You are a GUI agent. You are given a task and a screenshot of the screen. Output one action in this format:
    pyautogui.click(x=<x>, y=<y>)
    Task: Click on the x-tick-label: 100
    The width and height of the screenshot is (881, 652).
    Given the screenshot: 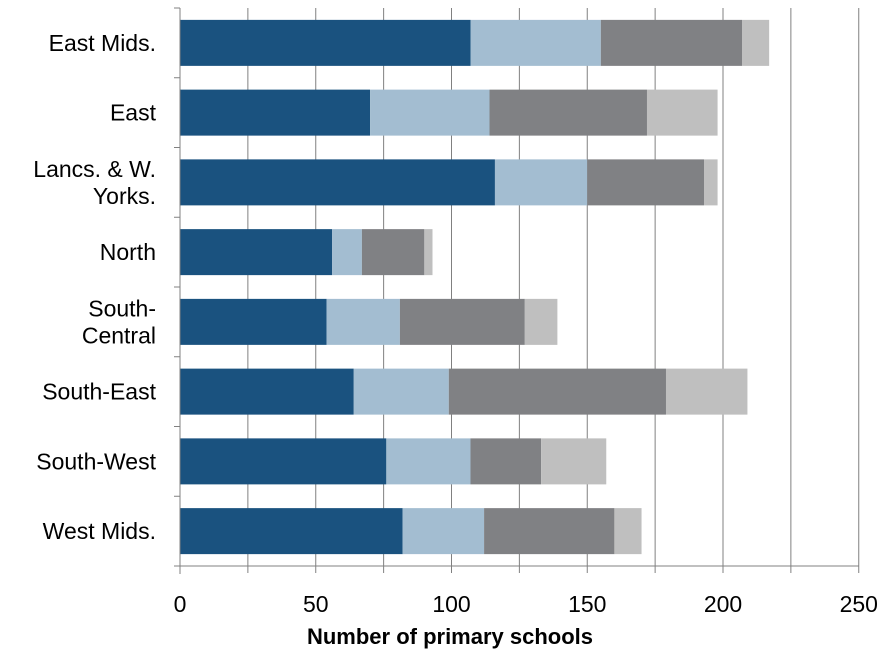 What is the action you would take?
    pyautogui.click(x=451, y=604)
    